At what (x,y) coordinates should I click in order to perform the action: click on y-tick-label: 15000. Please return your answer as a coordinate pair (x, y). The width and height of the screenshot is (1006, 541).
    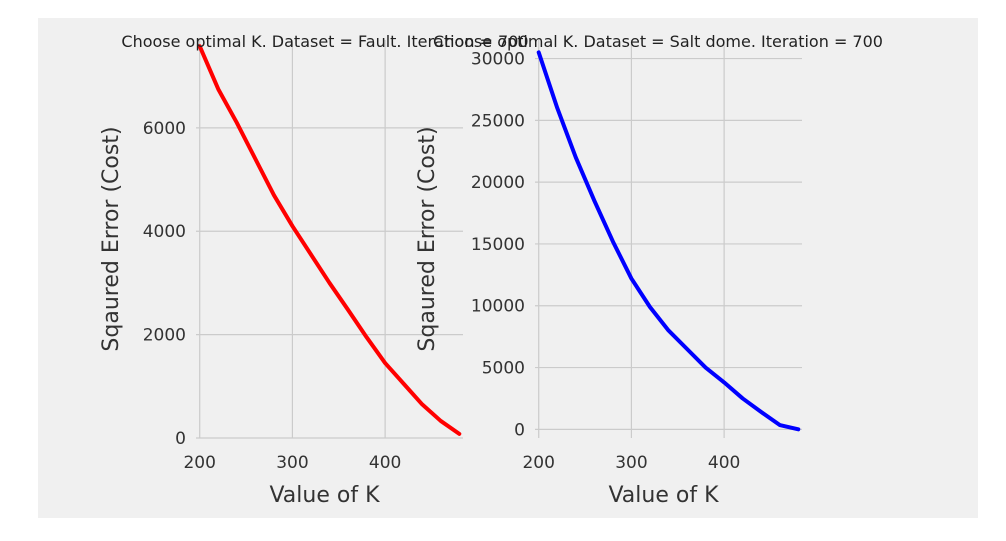
    Looking at the image, I should click on (498, 245).